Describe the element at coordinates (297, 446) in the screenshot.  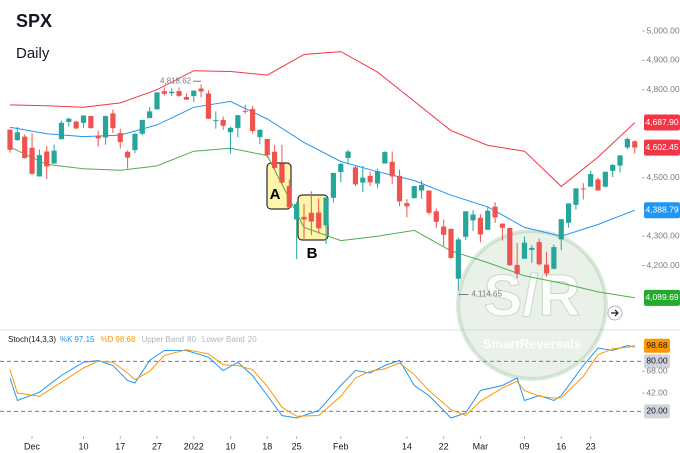
I see `x-tick-label: 25` at that location.